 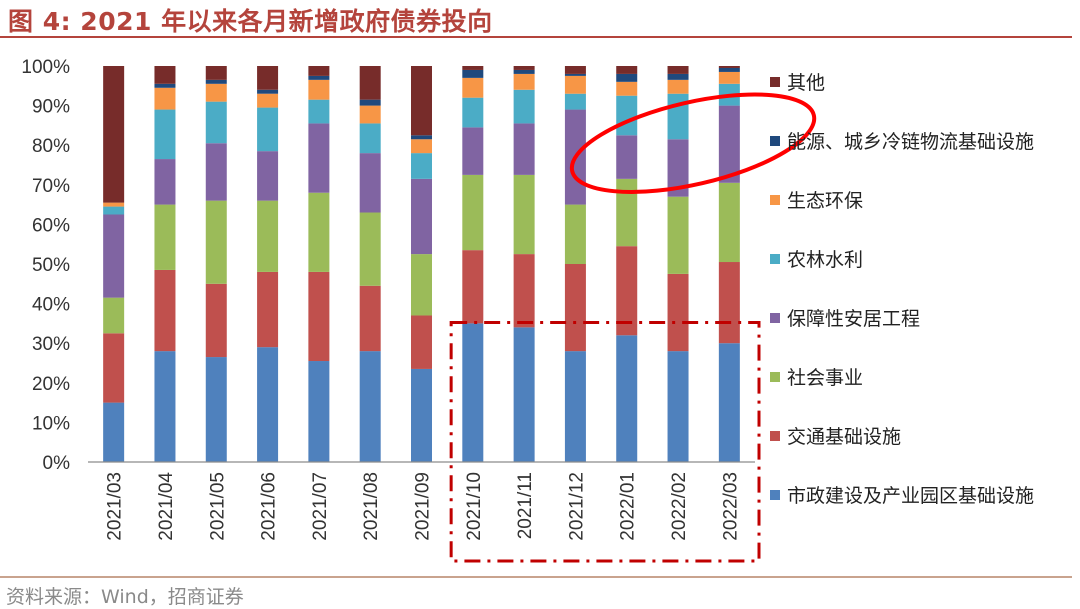 I want to click on bar-segment-s0-c8, so click(x=524, y=394).